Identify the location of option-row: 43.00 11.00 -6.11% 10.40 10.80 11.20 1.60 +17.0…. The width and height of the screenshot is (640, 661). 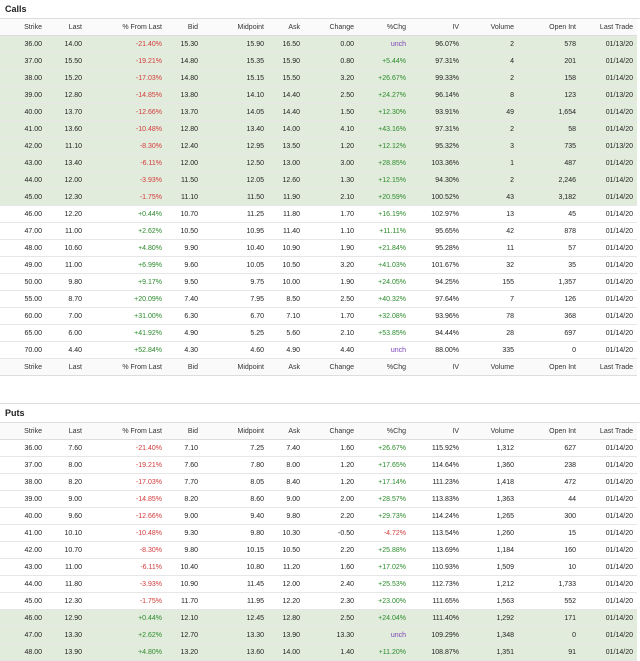
(318, 567).